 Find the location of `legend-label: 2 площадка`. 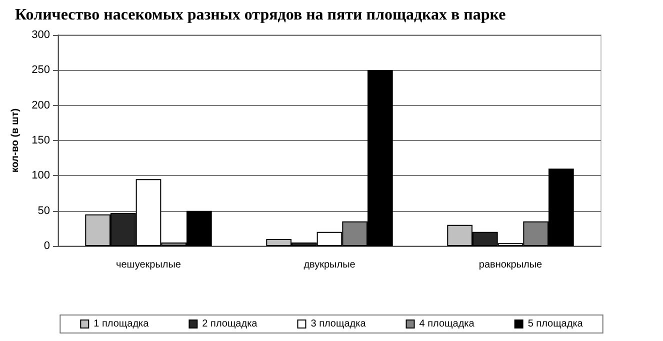

legend-label: 2 площадка is located at coordinates (230, 324).